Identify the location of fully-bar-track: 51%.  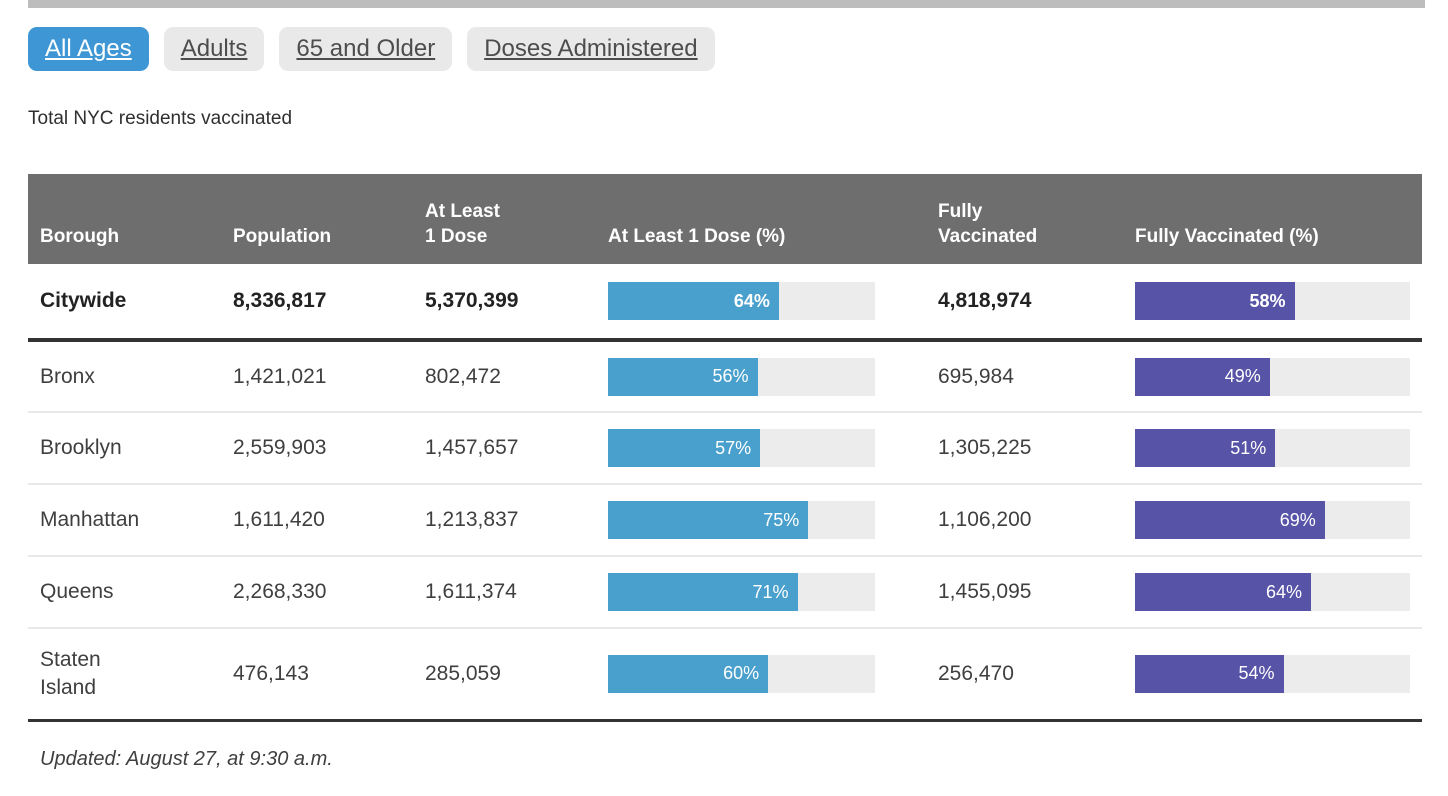
(1272, 448).